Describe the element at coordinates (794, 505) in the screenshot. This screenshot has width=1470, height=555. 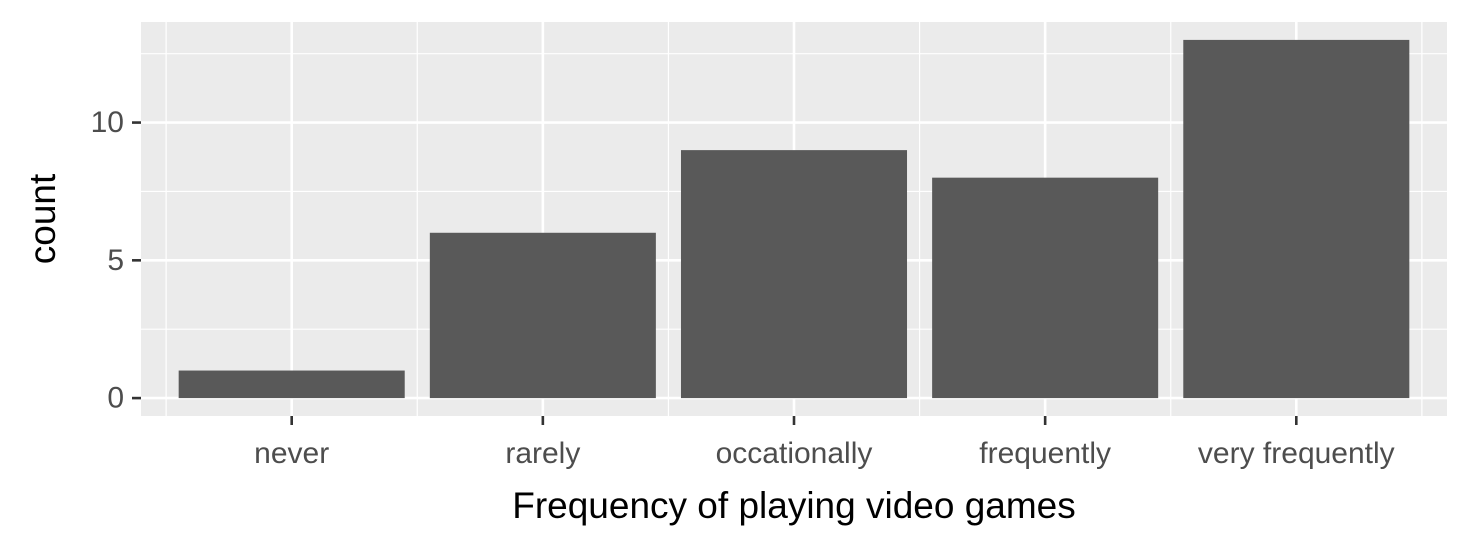
I see `x-axis-title: Frequency of playing video games` at that location.